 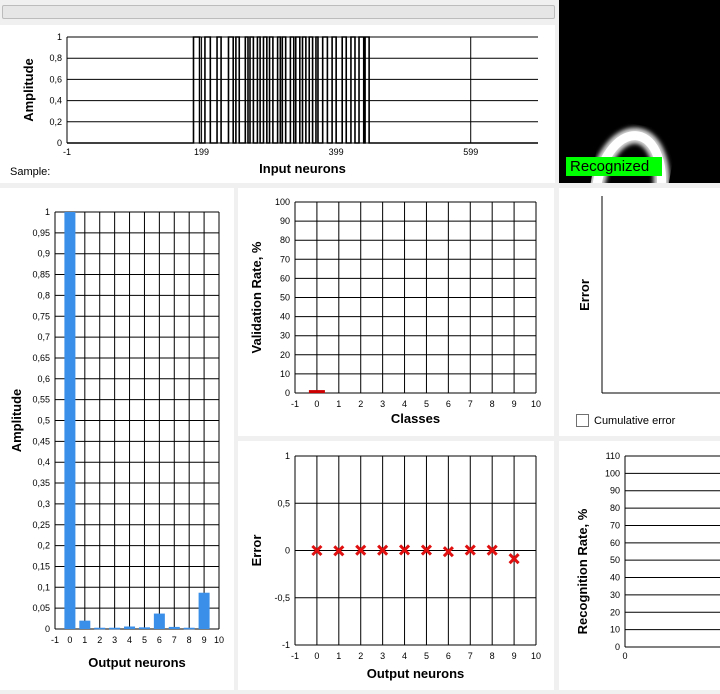 What do you see at coordinates (582, 571) in the screenshot?
I see `y-axis-label: Recognition Rate, %` at bounding box center [582, 571].